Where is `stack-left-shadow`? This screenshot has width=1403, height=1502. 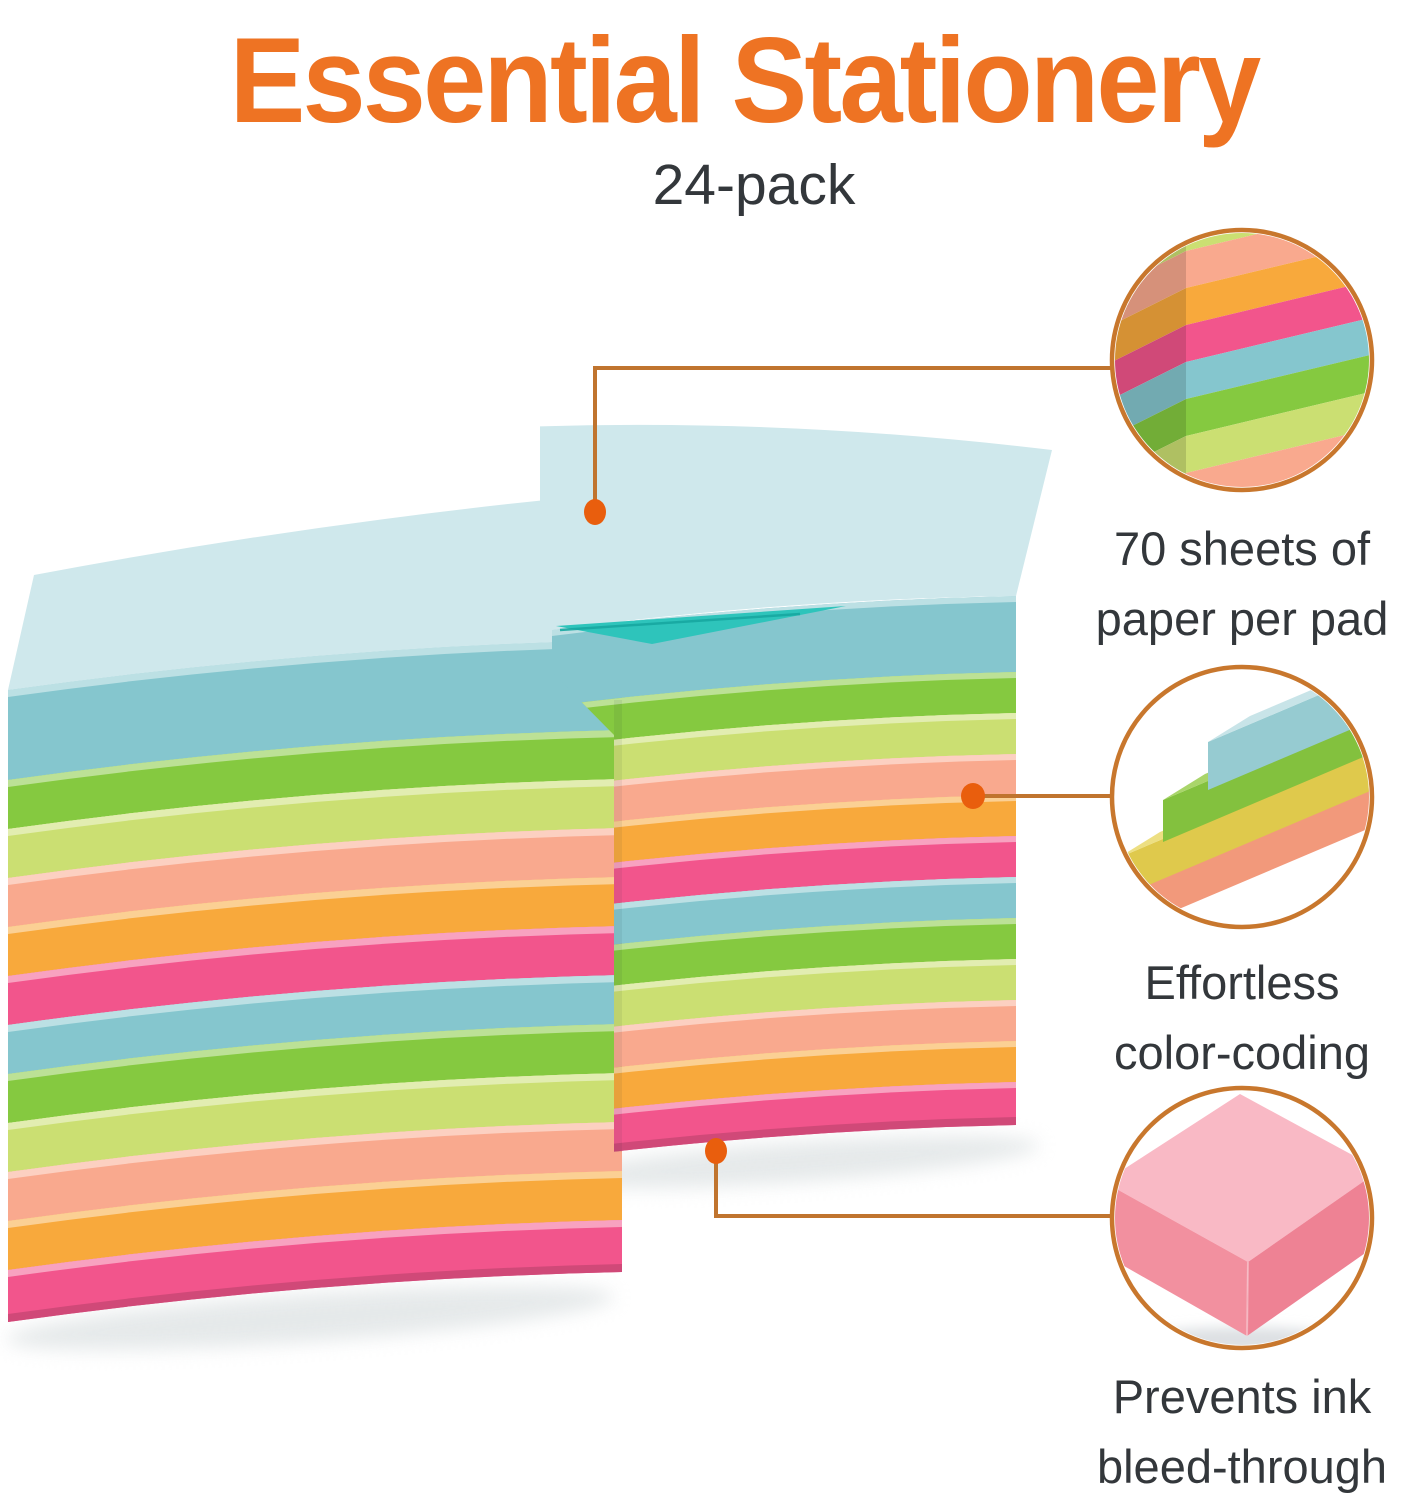 stack-left-shadow is located at coordinates (310, 1318).